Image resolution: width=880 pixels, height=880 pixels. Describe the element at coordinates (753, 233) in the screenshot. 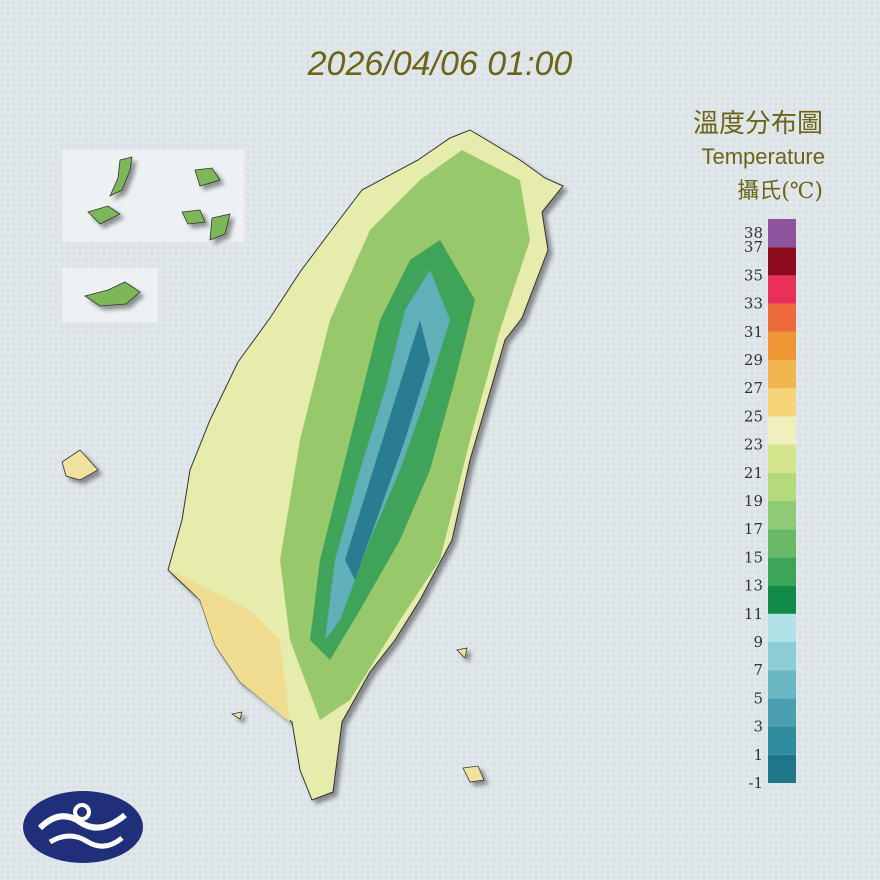

I see `tick-label: 38` at that location.